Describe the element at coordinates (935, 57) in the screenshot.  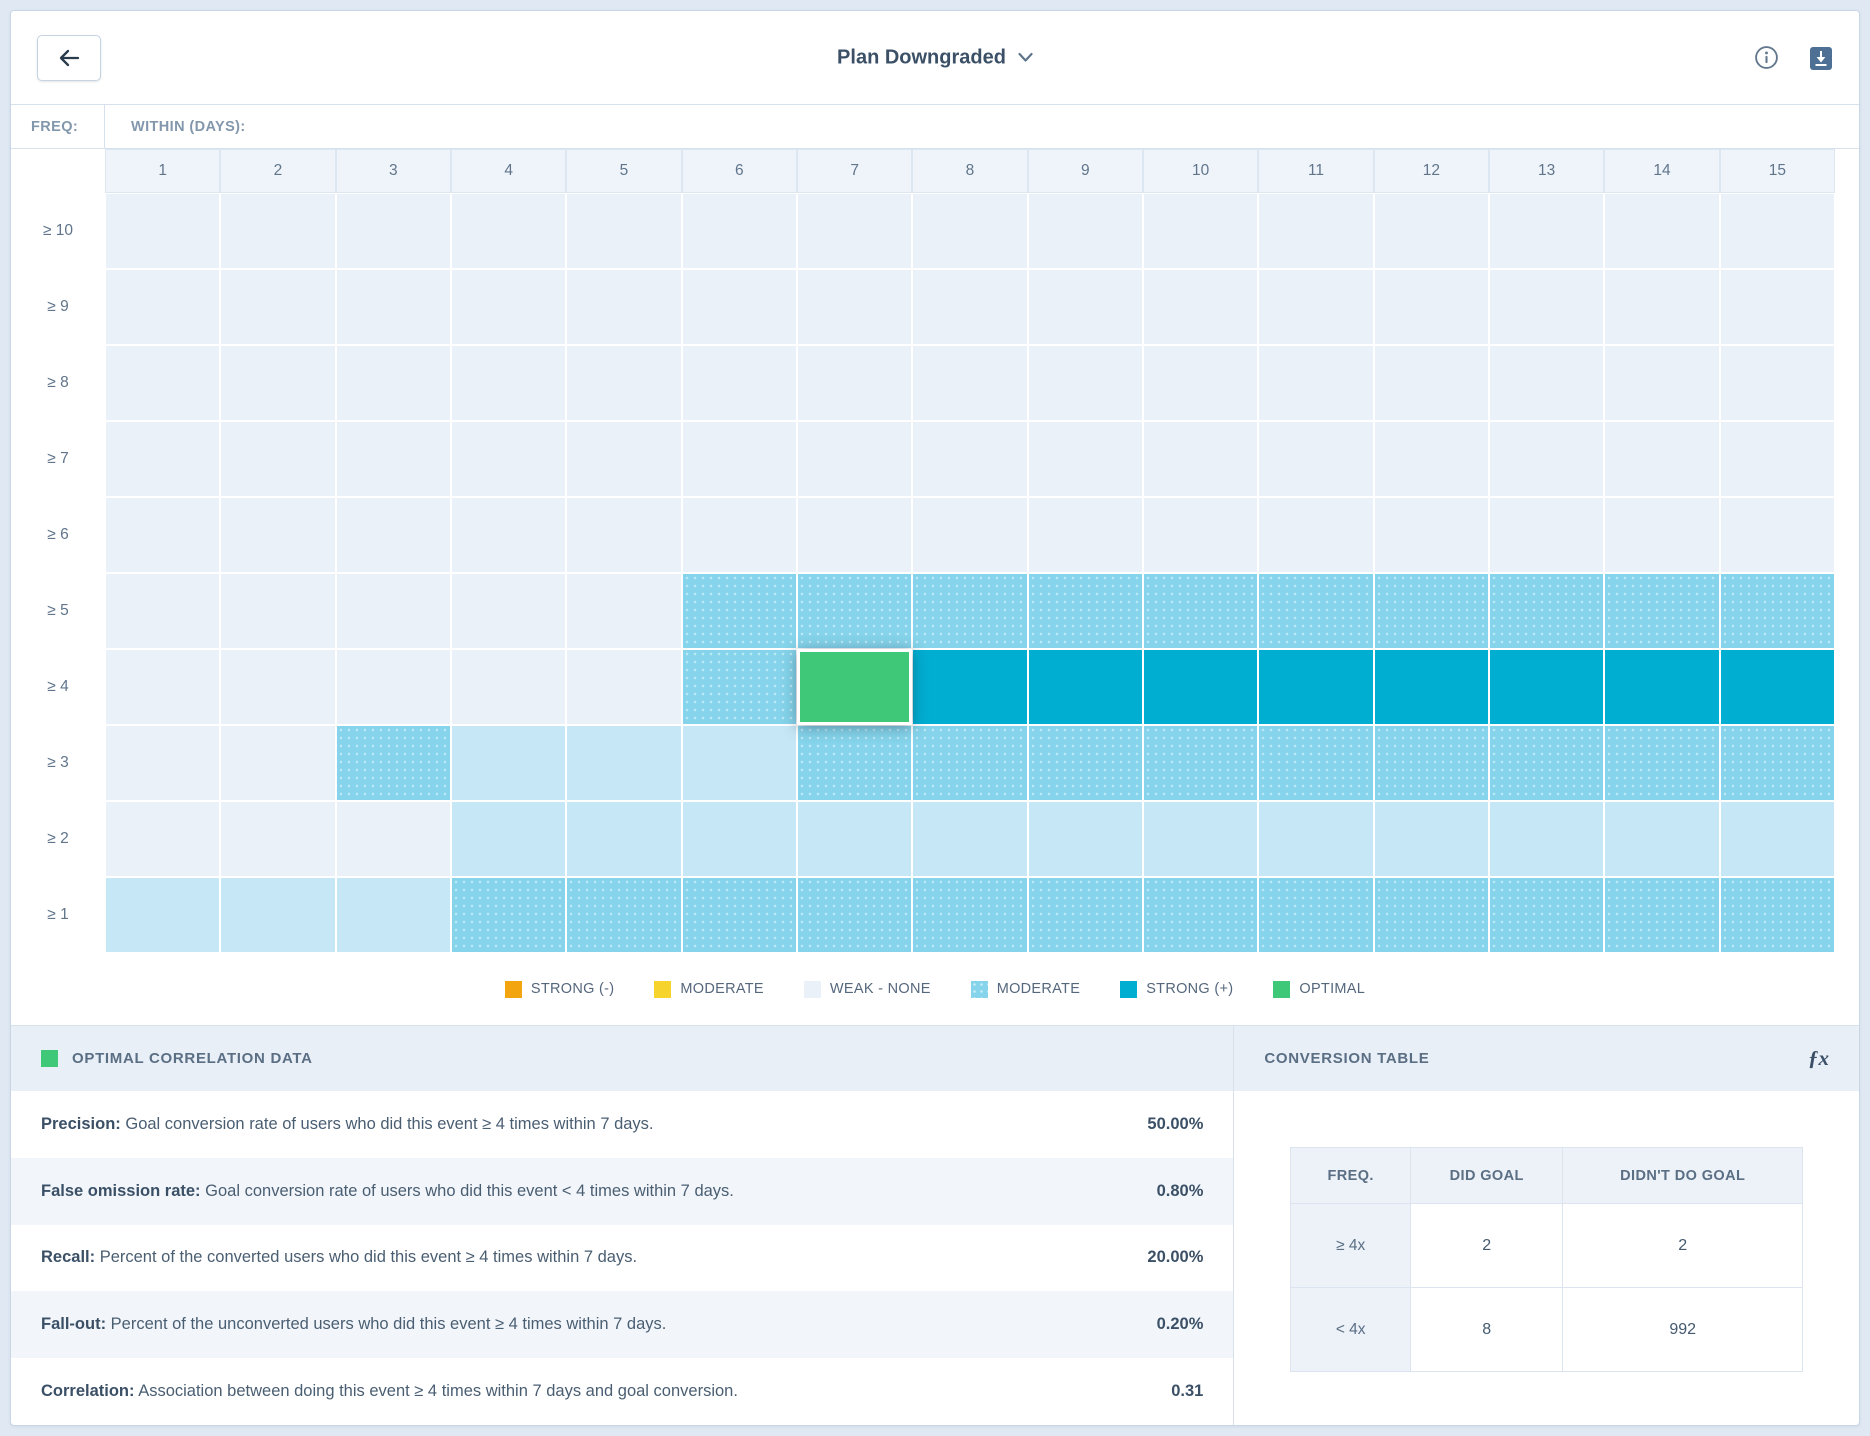
I see `title-dropdown: Plan Downgraded` at that location.